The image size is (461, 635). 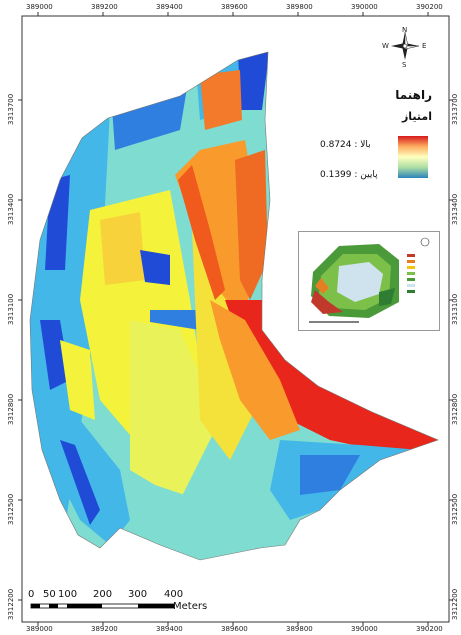 I want to click on east-letter: E, so click(x=424, y=46).